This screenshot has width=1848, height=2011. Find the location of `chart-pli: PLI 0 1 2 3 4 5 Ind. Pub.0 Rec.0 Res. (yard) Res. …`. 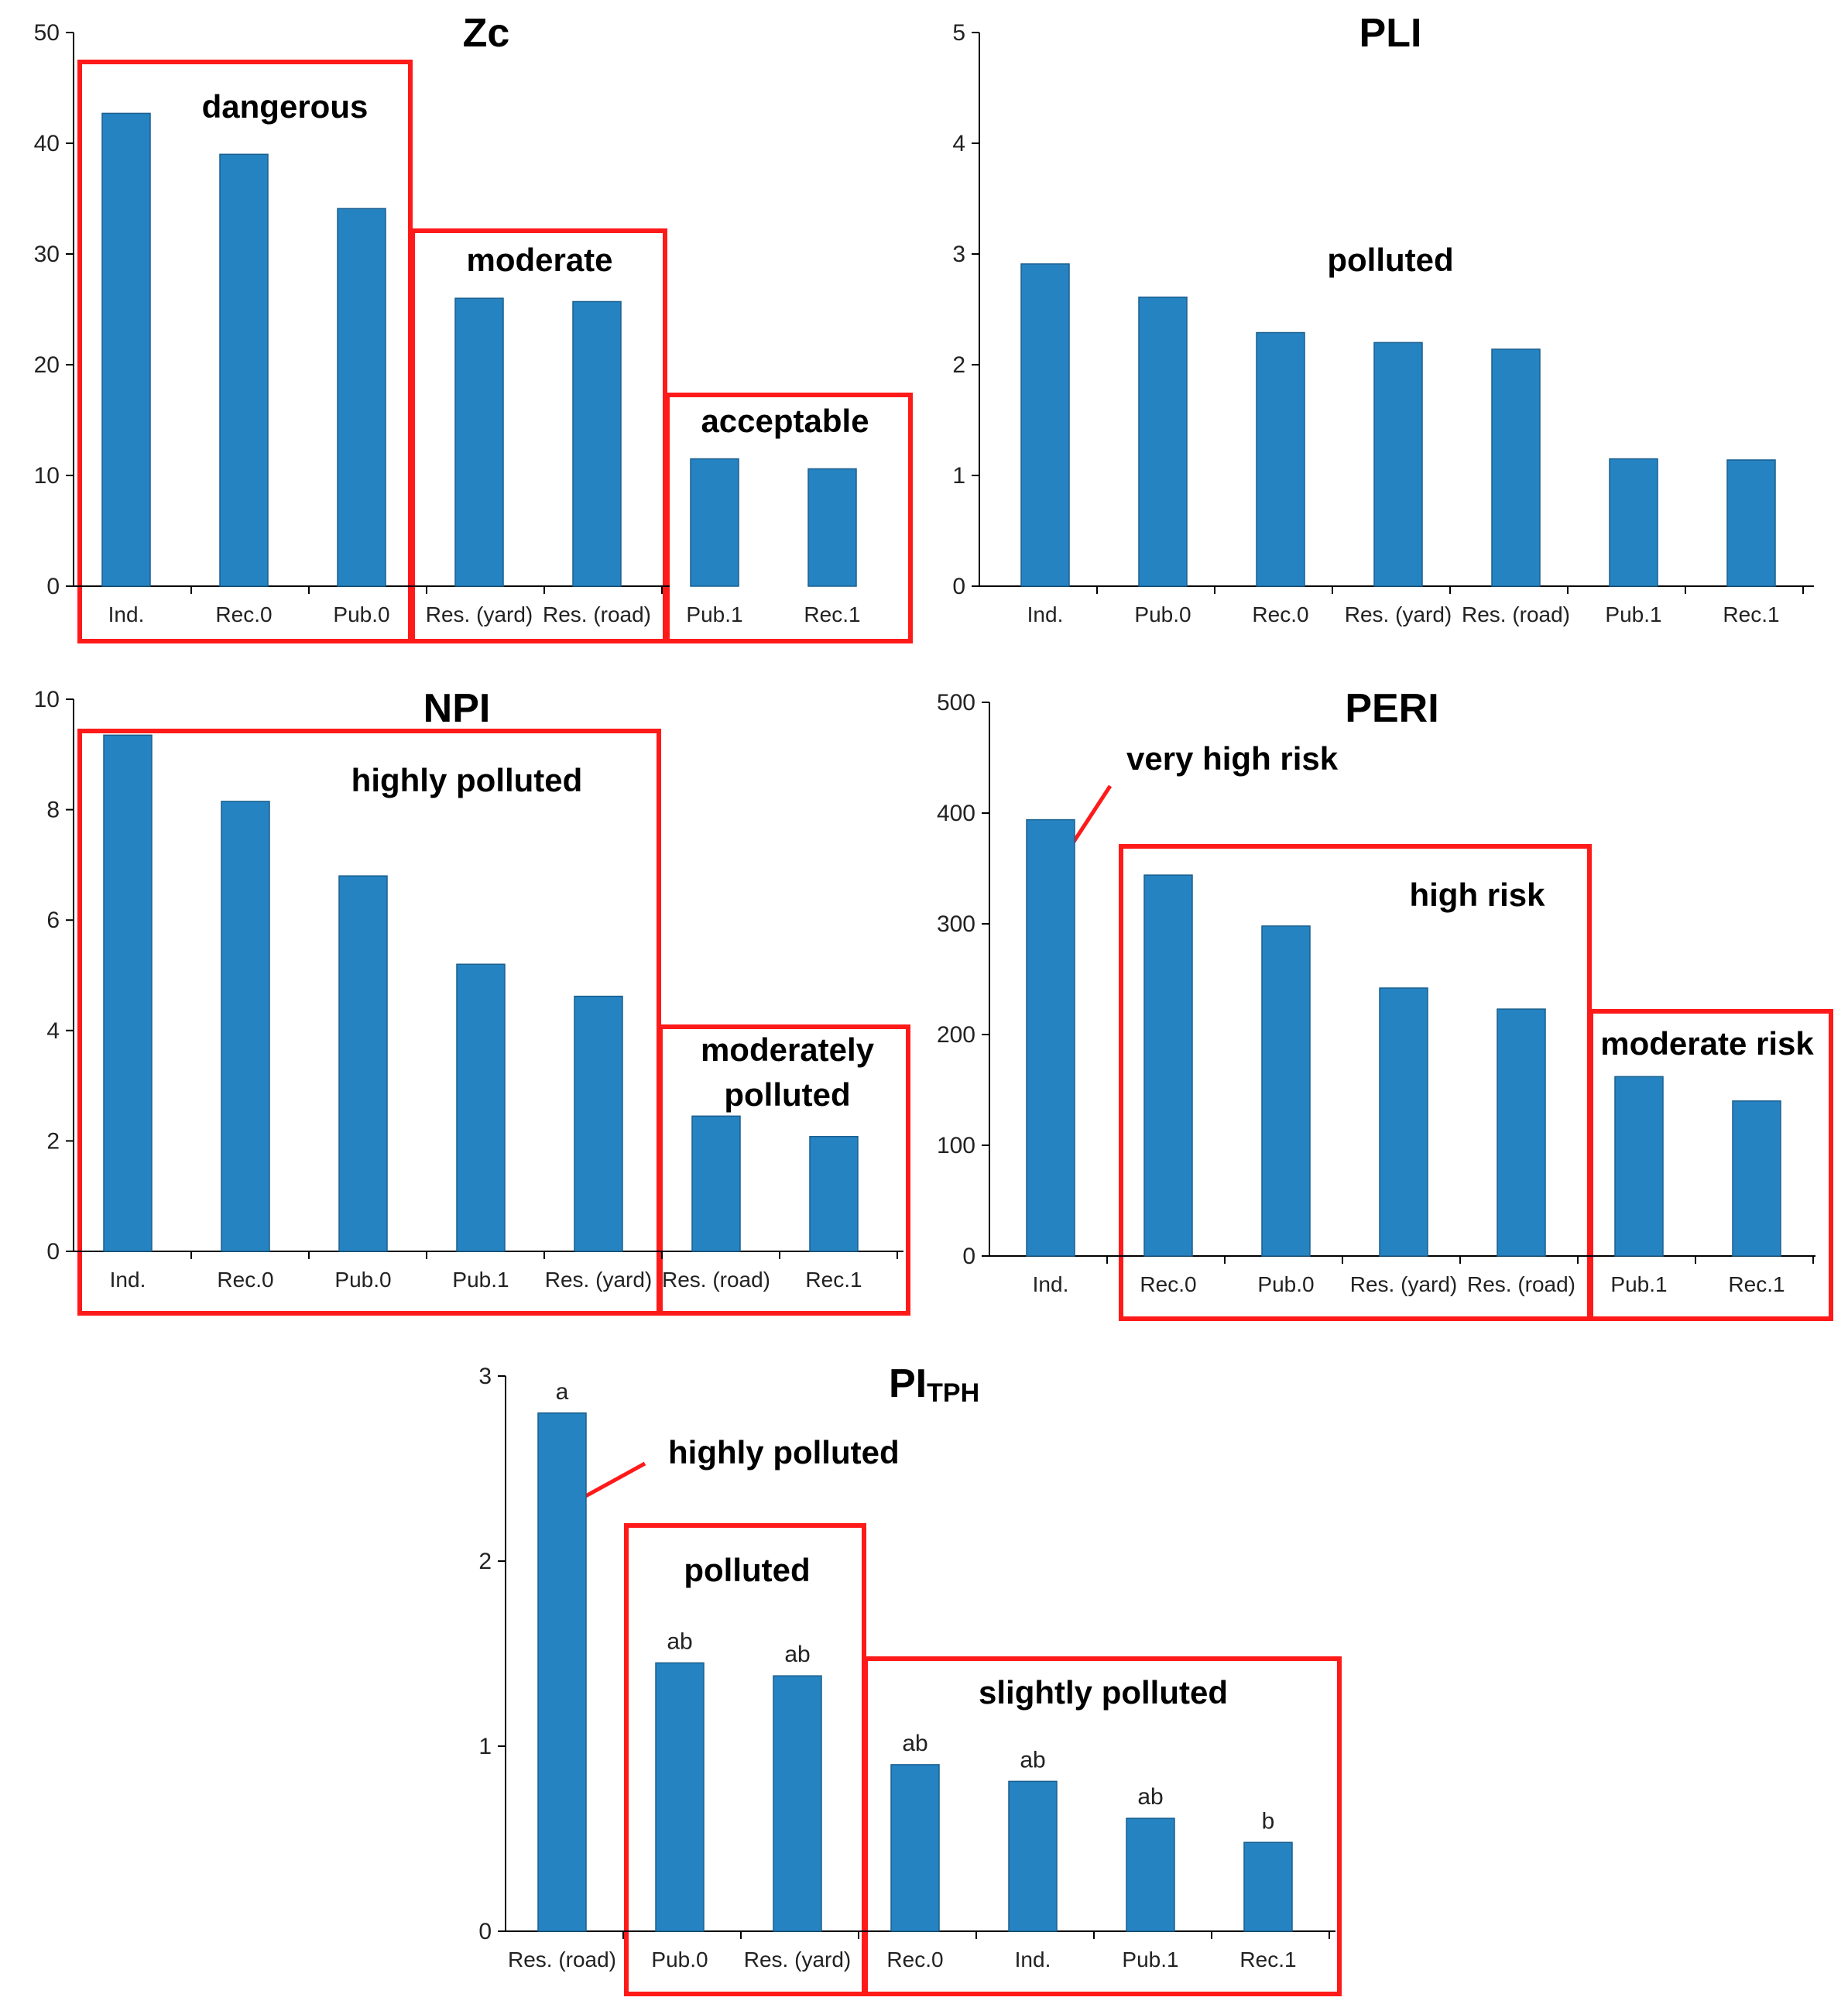

chart-pli: PLI 0 1 2 3 4 5 Ind. Pub.0 Rec.0 Res. (yard) Res. … is located at coordinates (1383, 318).